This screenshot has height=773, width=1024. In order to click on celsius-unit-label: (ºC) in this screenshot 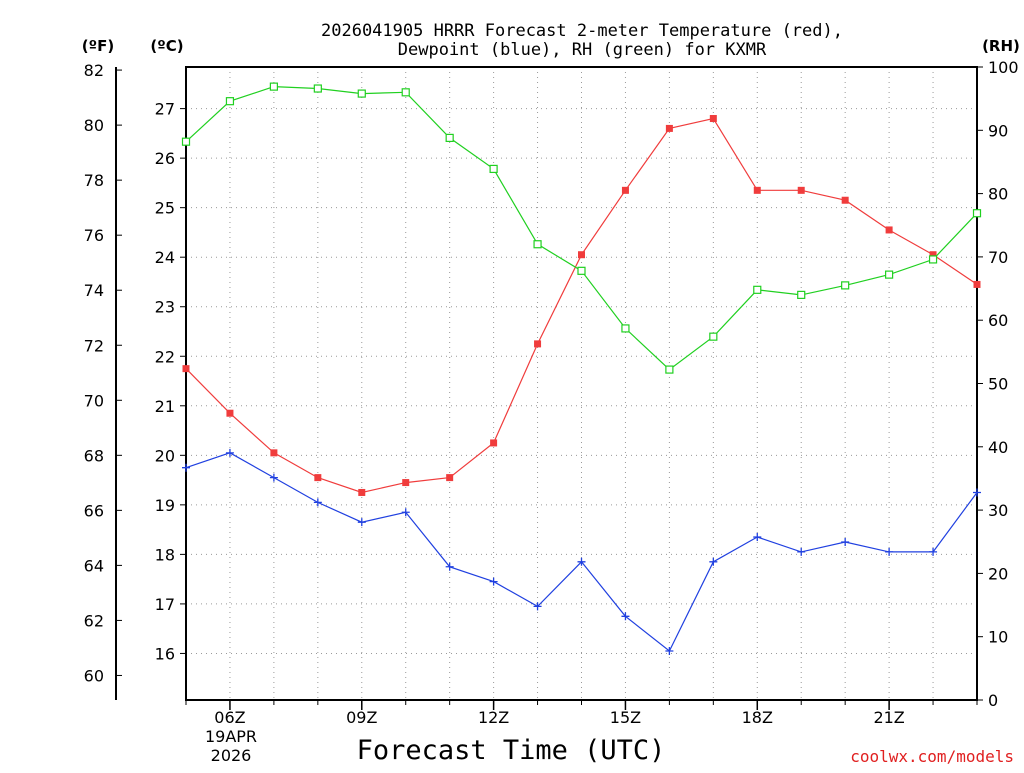, I will do `click(166, 46)`.